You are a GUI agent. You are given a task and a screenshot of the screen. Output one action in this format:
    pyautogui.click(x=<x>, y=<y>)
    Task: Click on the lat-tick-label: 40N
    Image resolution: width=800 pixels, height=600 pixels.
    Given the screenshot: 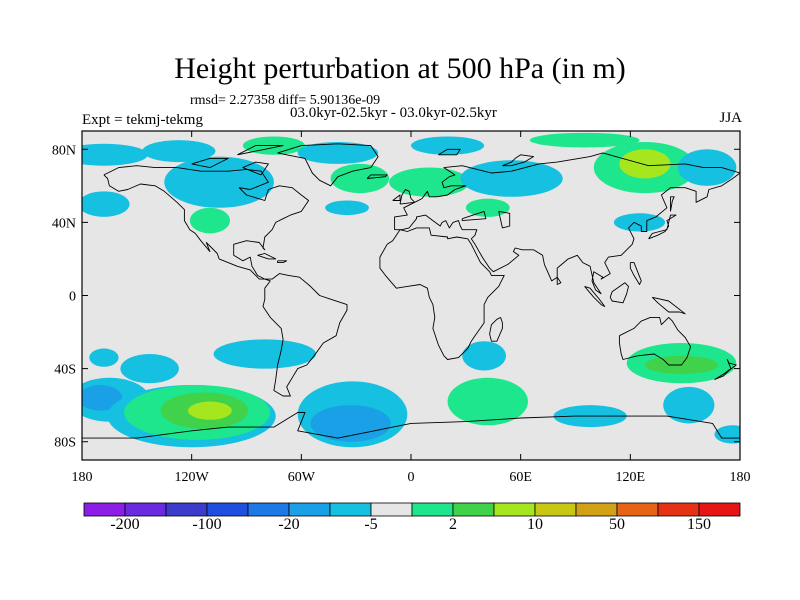 What is the action you would take?
    pyautogui.click(x=64, y=223)
    